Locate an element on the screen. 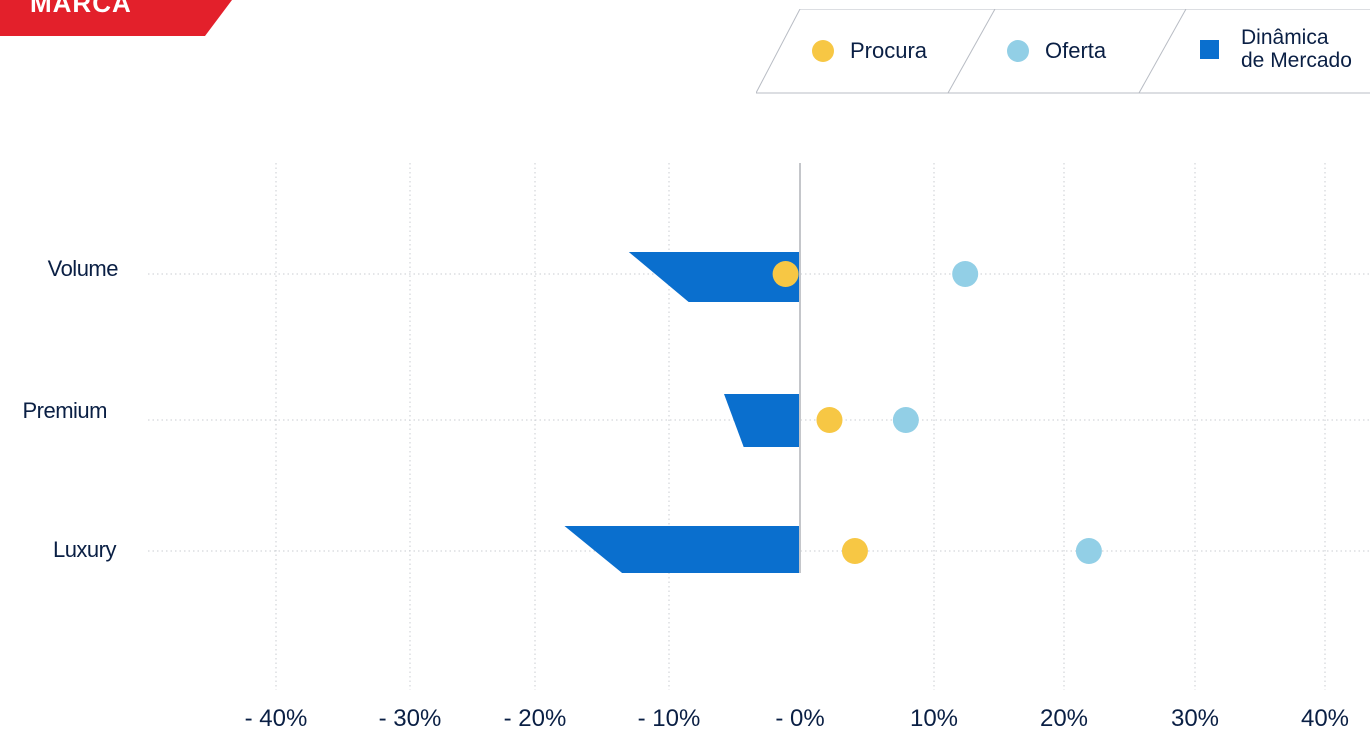 The height and width of the screenshot is (749, 1370). legend-label-procura: Procura is located at coordinates (889, 50).